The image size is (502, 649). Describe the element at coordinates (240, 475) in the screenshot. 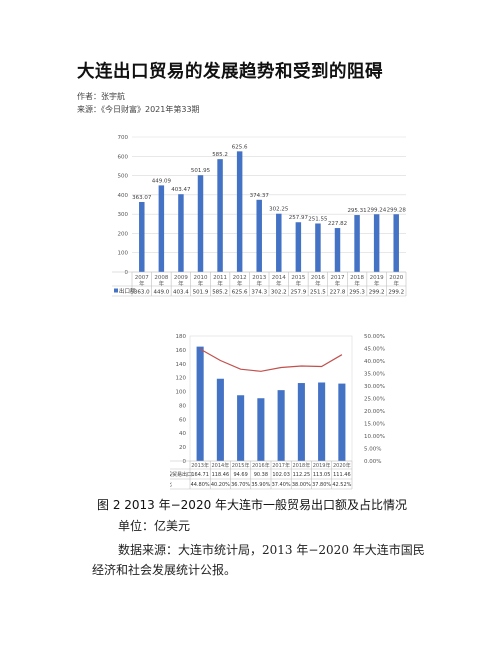

I see `table-value: 94.69` at that location.